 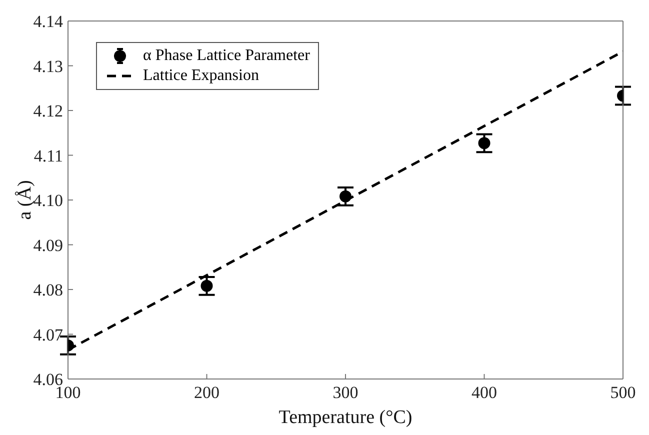 What do you see at coordinates (48, 334) in the screenshot?
I see `y-tick-label: 4.07` at bounding box center [48, 334].